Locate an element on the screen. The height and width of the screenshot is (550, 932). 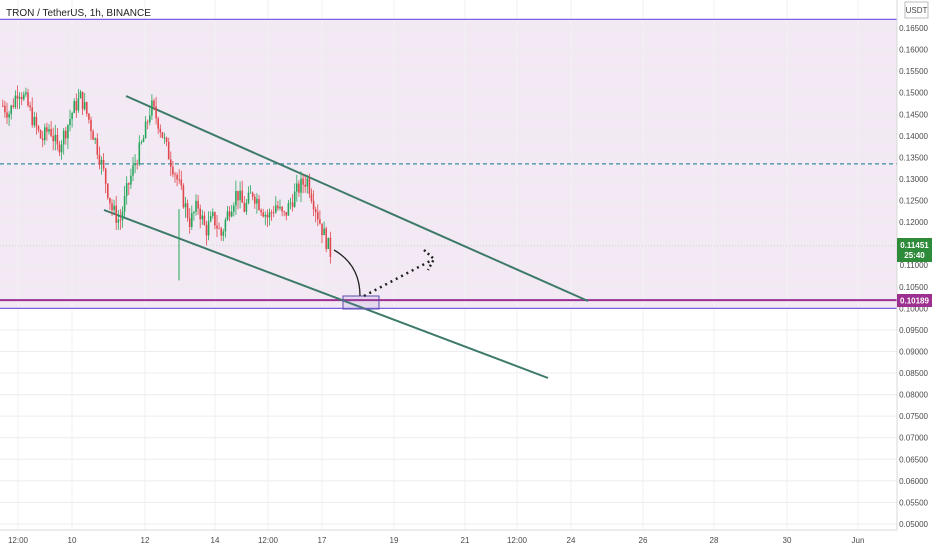
price-tick-label: 0.13000 is located at coordinates (913, 179).